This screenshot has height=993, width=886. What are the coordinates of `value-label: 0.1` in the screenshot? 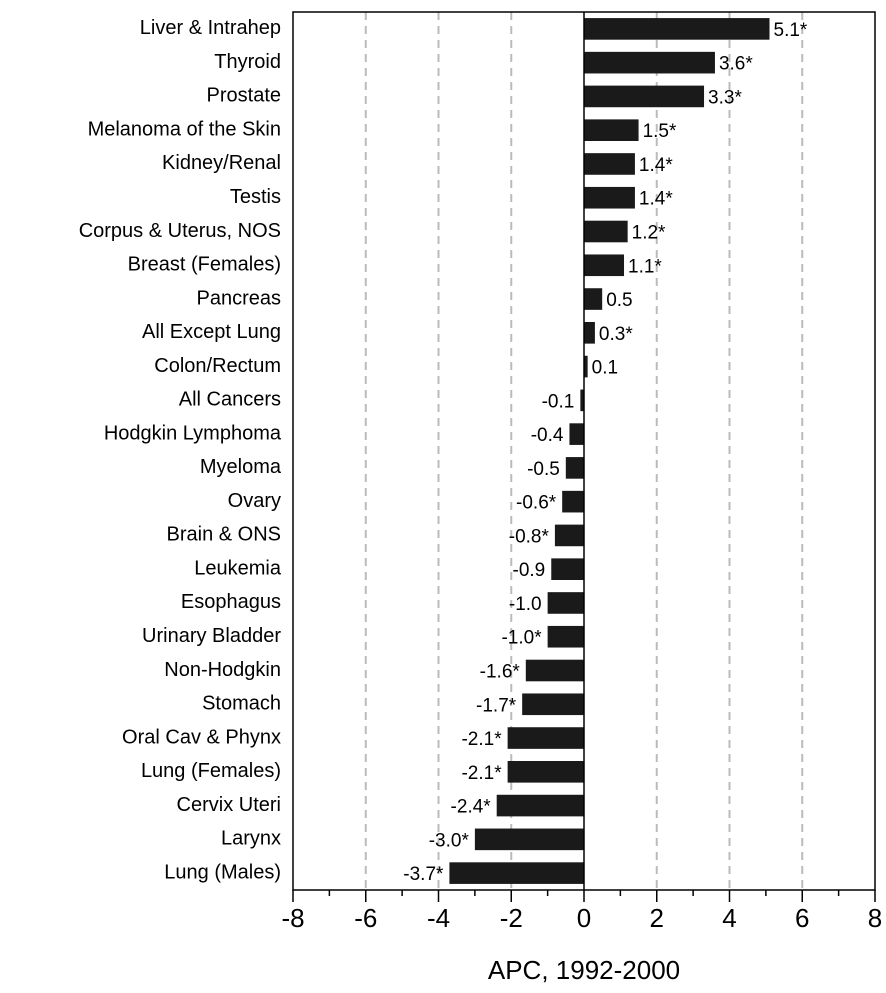 It's located at (605, 368).